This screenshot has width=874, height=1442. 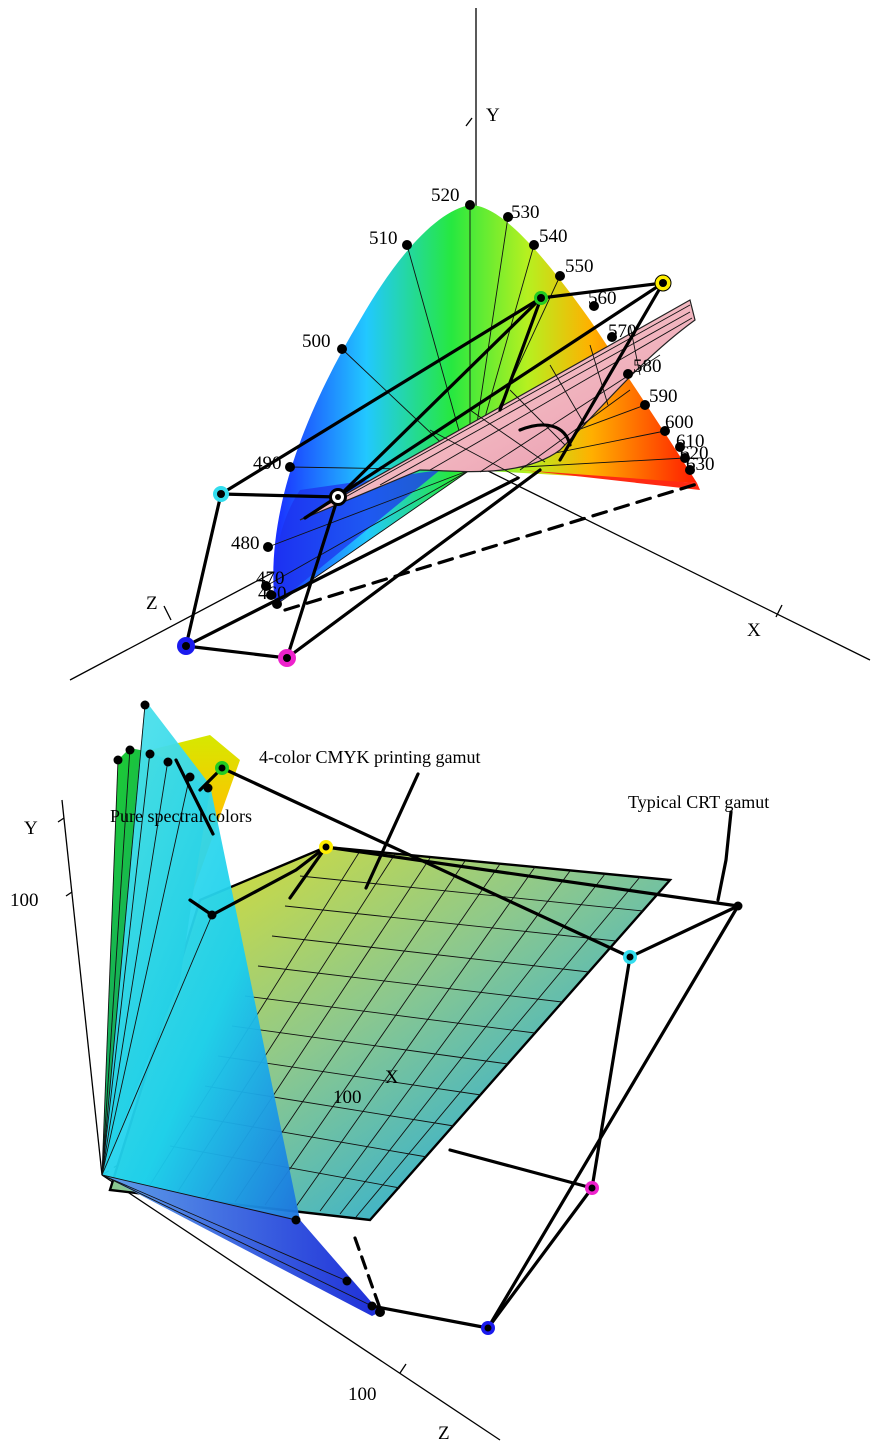 What do you see at coordinates (61, 820) in the screenshot?
I see `b-y-axis-tick-a` at bounding box center [61, 820].